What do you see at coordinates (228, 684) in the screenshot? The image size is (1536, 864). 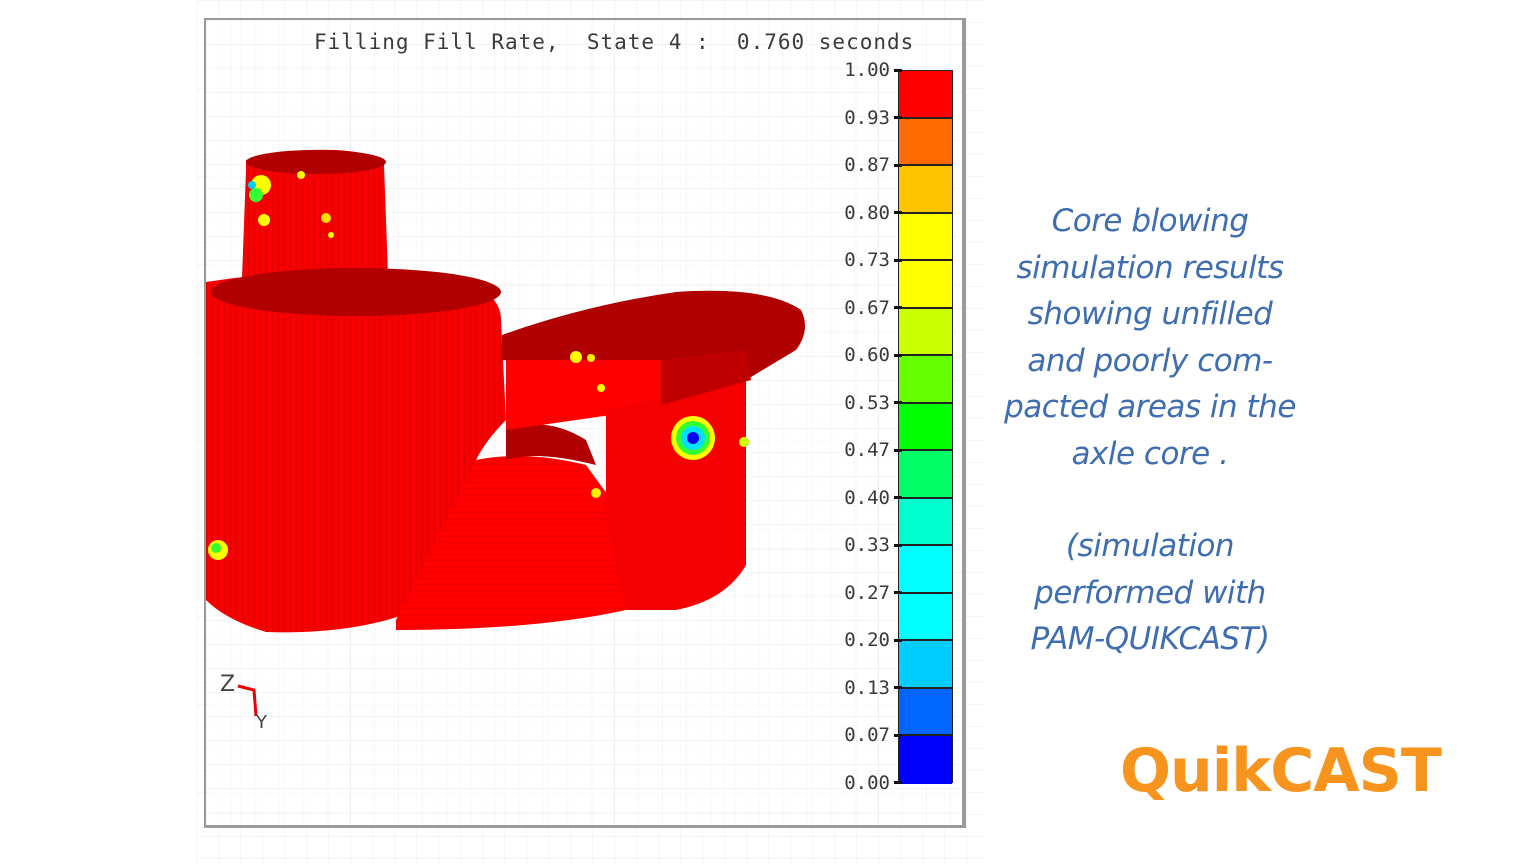 I see `axis-z-label: Z` at bounding box center [228, 684].